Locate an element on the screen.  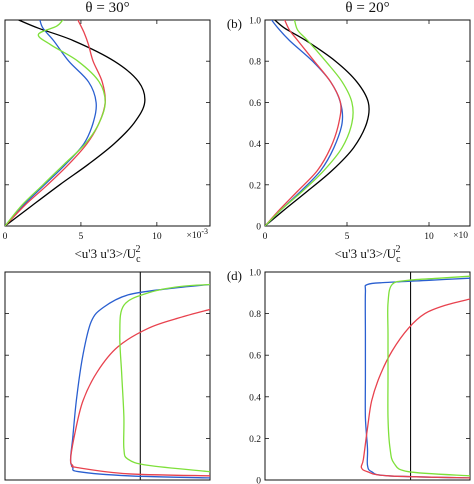
x-exponent-label: ×10 is located at coordinates (460, 236).